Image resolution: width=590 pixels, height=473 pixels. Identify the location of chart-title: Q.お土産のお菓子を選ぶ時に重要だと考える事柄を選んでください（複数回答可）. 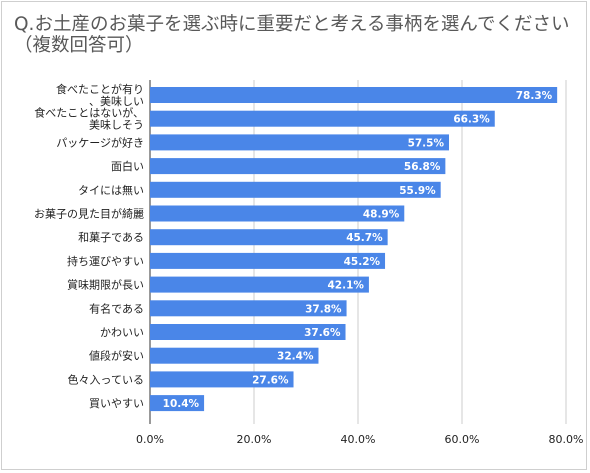
(292, 35).